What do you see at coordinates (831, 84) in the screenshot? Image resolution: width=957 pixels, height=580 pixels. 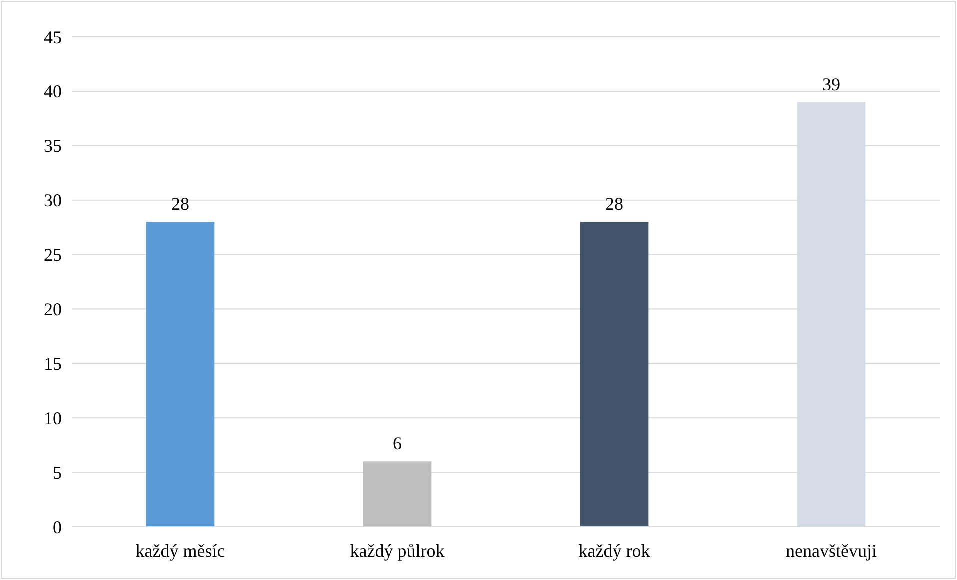 I see `data-label: 39` at bounding box center [831, 84].